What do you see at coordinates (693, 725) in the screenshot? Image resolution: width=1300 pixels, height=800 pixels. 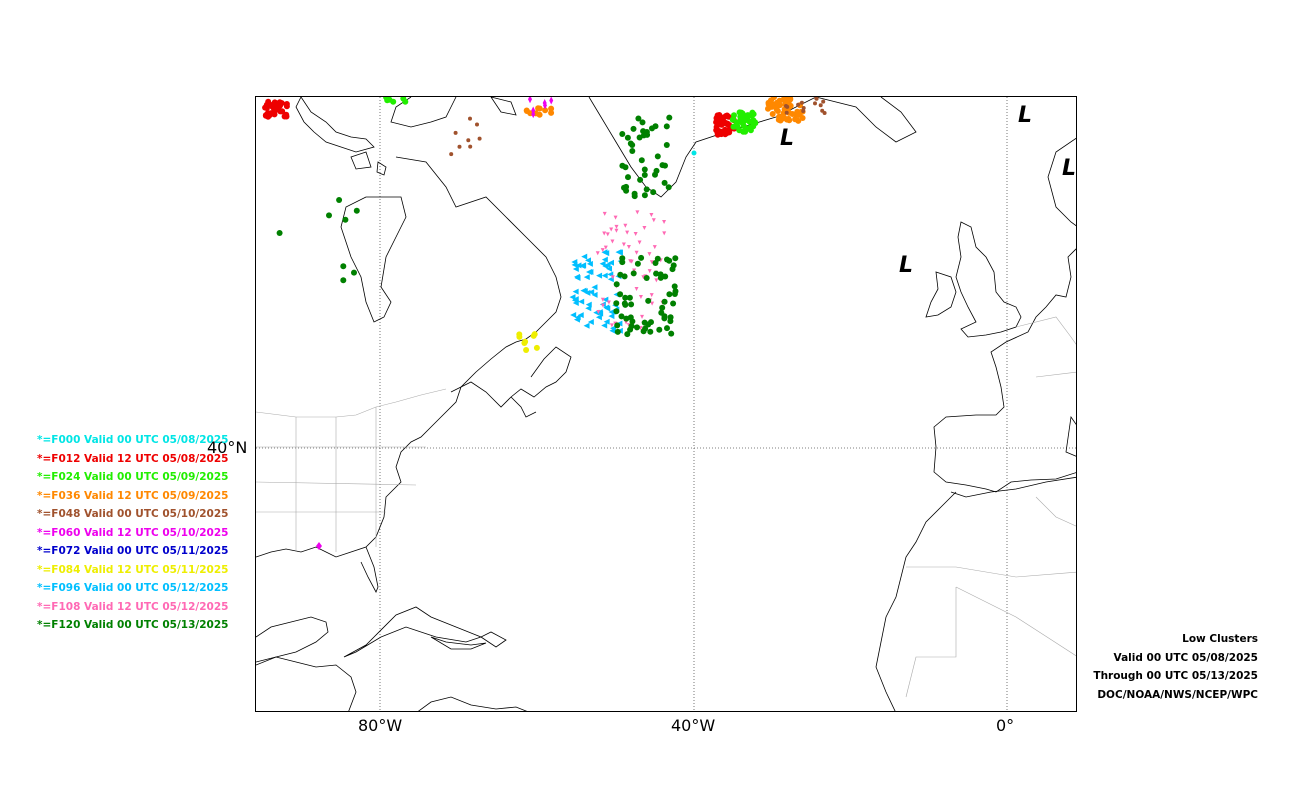 I see `lon-label-40w: 40°W` at bounding box center [693, 725].